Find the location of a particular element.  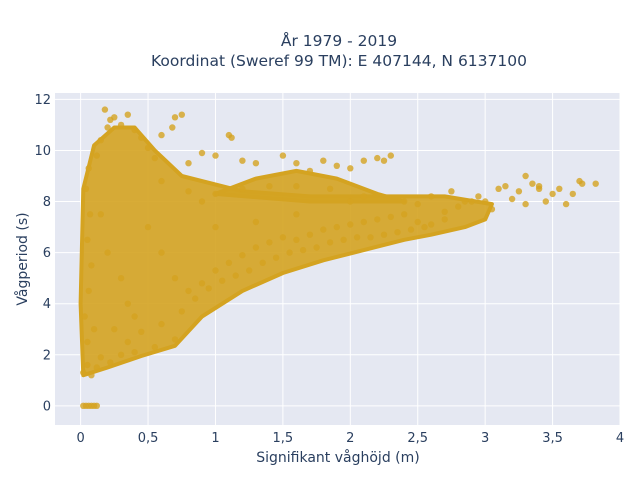

x-tick-label: 2,5 is located at coordinates (417, 438).